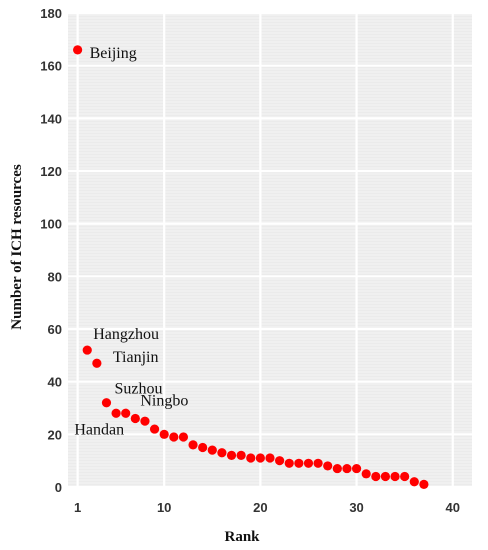 Image resolution: width=488 pixels, height=550 pixels. Describe the element at coordinates (260, 507) in the screenshot. I see `x-tick-label: 20` at that location.